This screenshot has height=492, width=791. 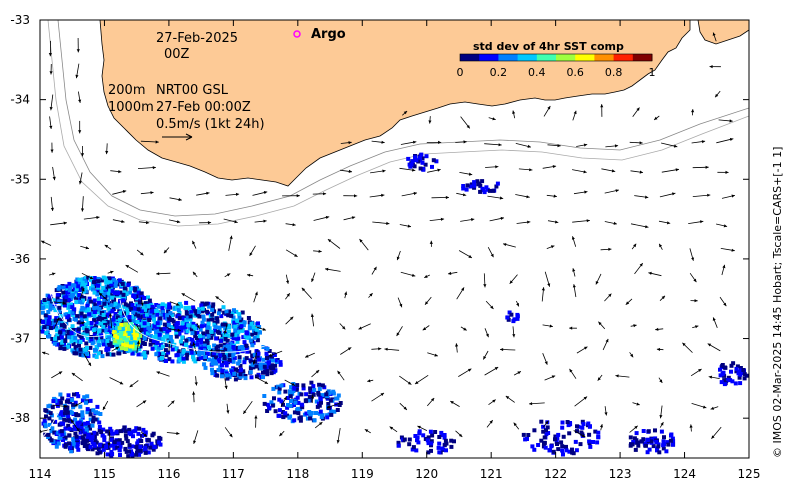 What do you see at coordinates (20, 259) in the screenshot?
I see `y-tick-label: -36` at bounding box center [20, 259].